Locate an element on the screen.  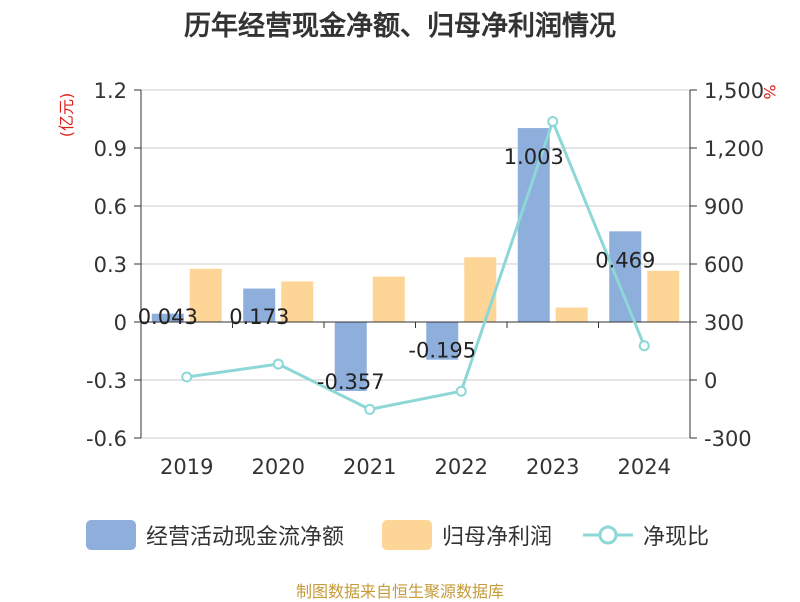
x-tick-label: 2024 is located at coordinates (644, 467).